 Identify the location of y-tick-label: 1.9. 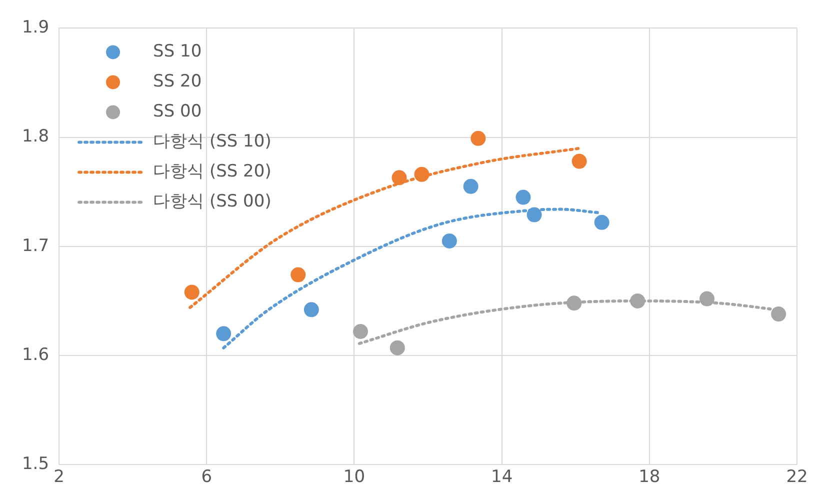
(36, 28).